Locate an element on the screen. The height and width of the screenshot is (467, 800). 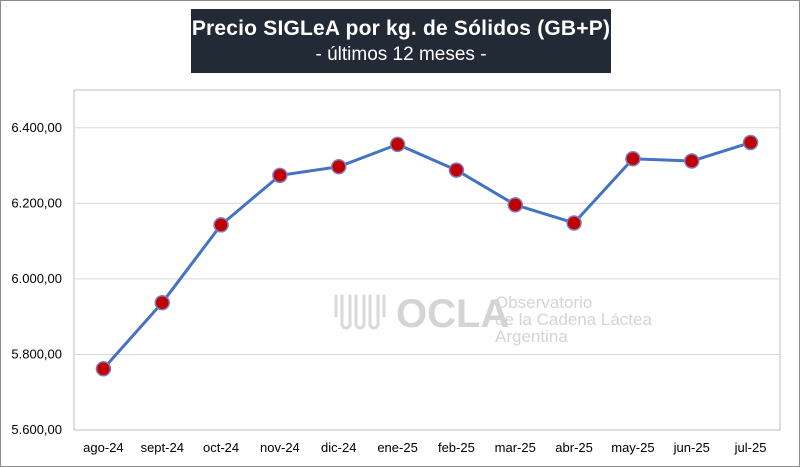
y-tick-label: 5.800,00 is located at coordinates (36, 353).